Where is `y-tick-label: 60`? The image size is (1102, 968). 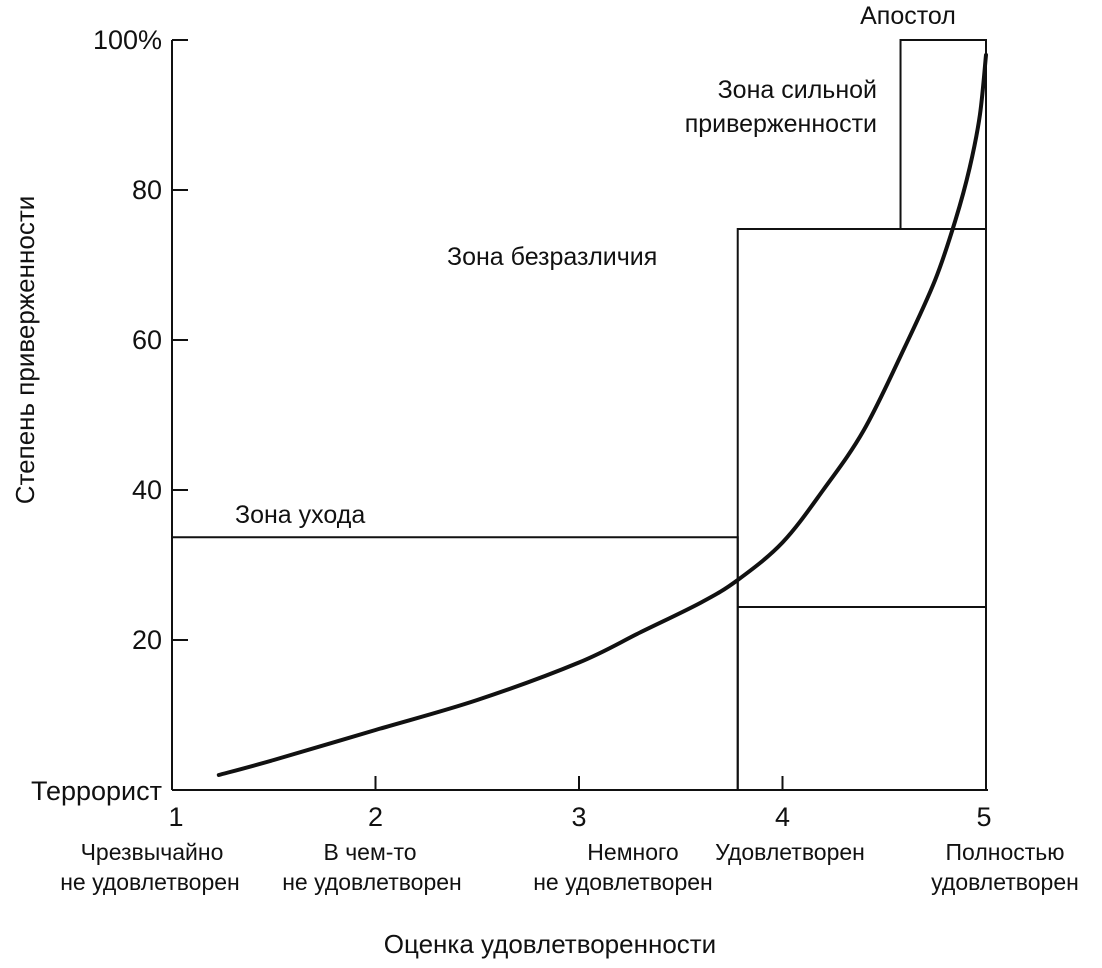
y-tick-label: 60 is located at coordinates (147, 340).